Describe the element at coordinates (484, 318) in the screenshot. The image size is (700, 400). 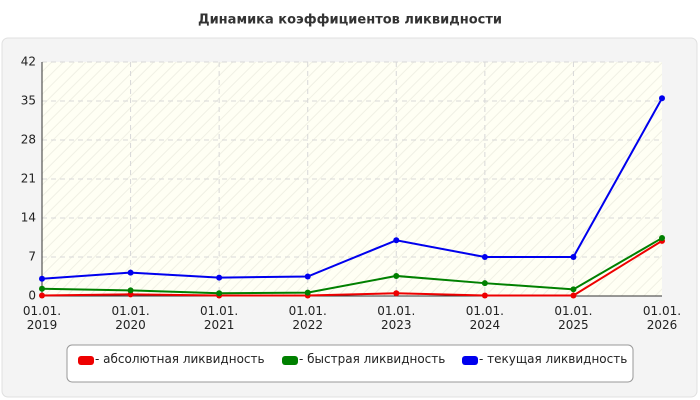
I see `x-tick-label: 01.01. 2024` at that location.